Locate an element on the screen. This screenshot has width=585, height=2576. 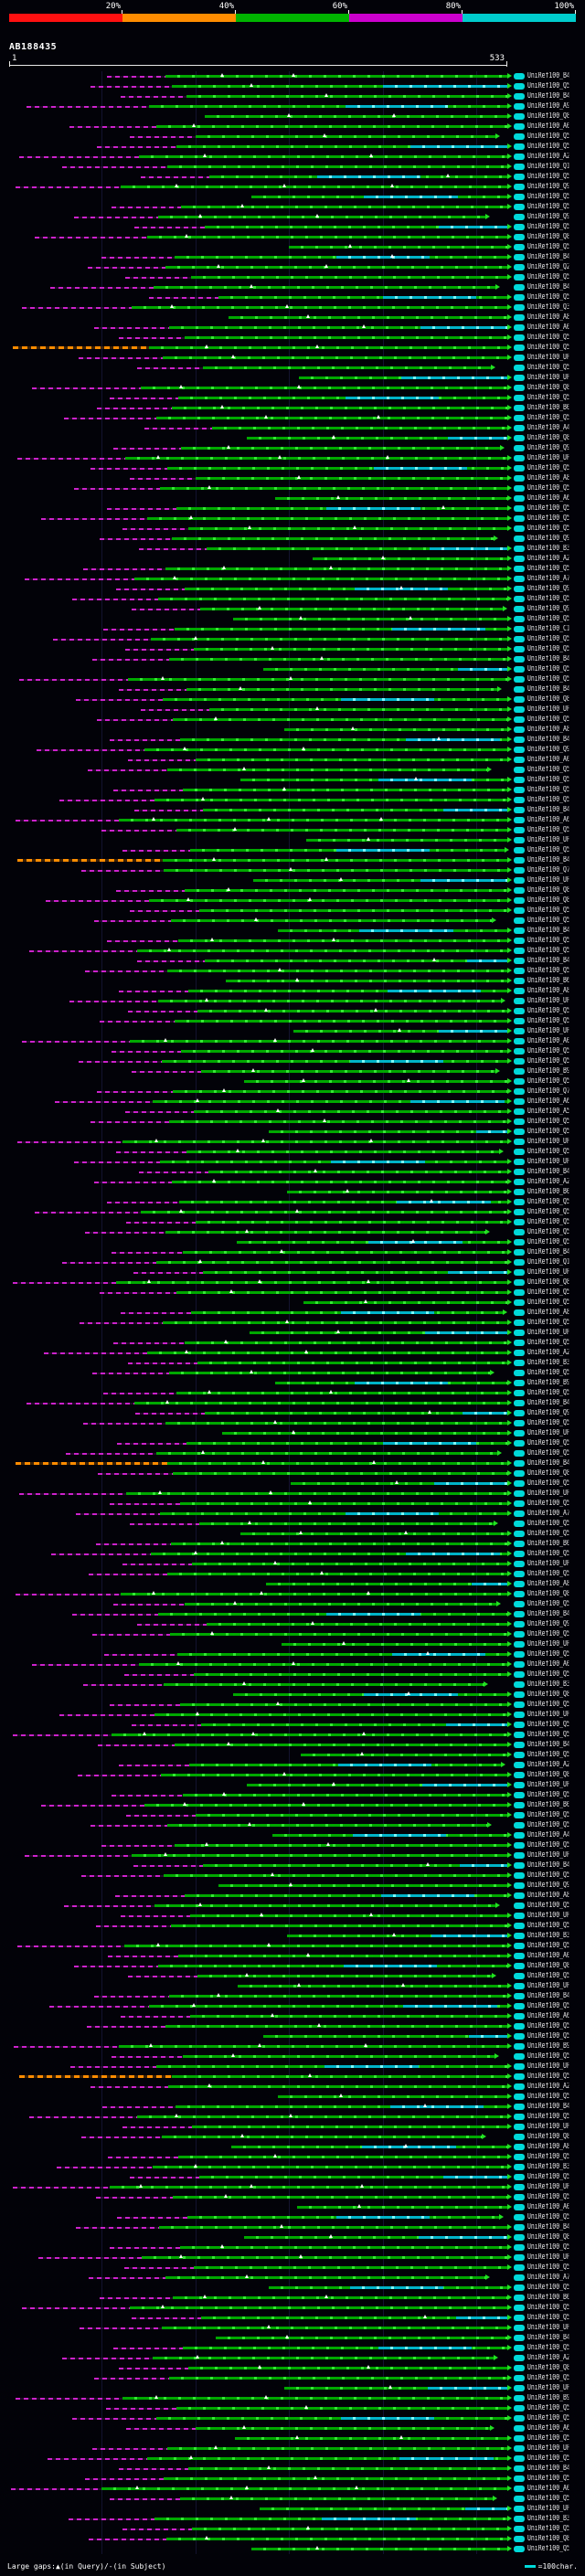
subject-label: UniRef100_Q54DC8 is located at coordinates (548, 1755).